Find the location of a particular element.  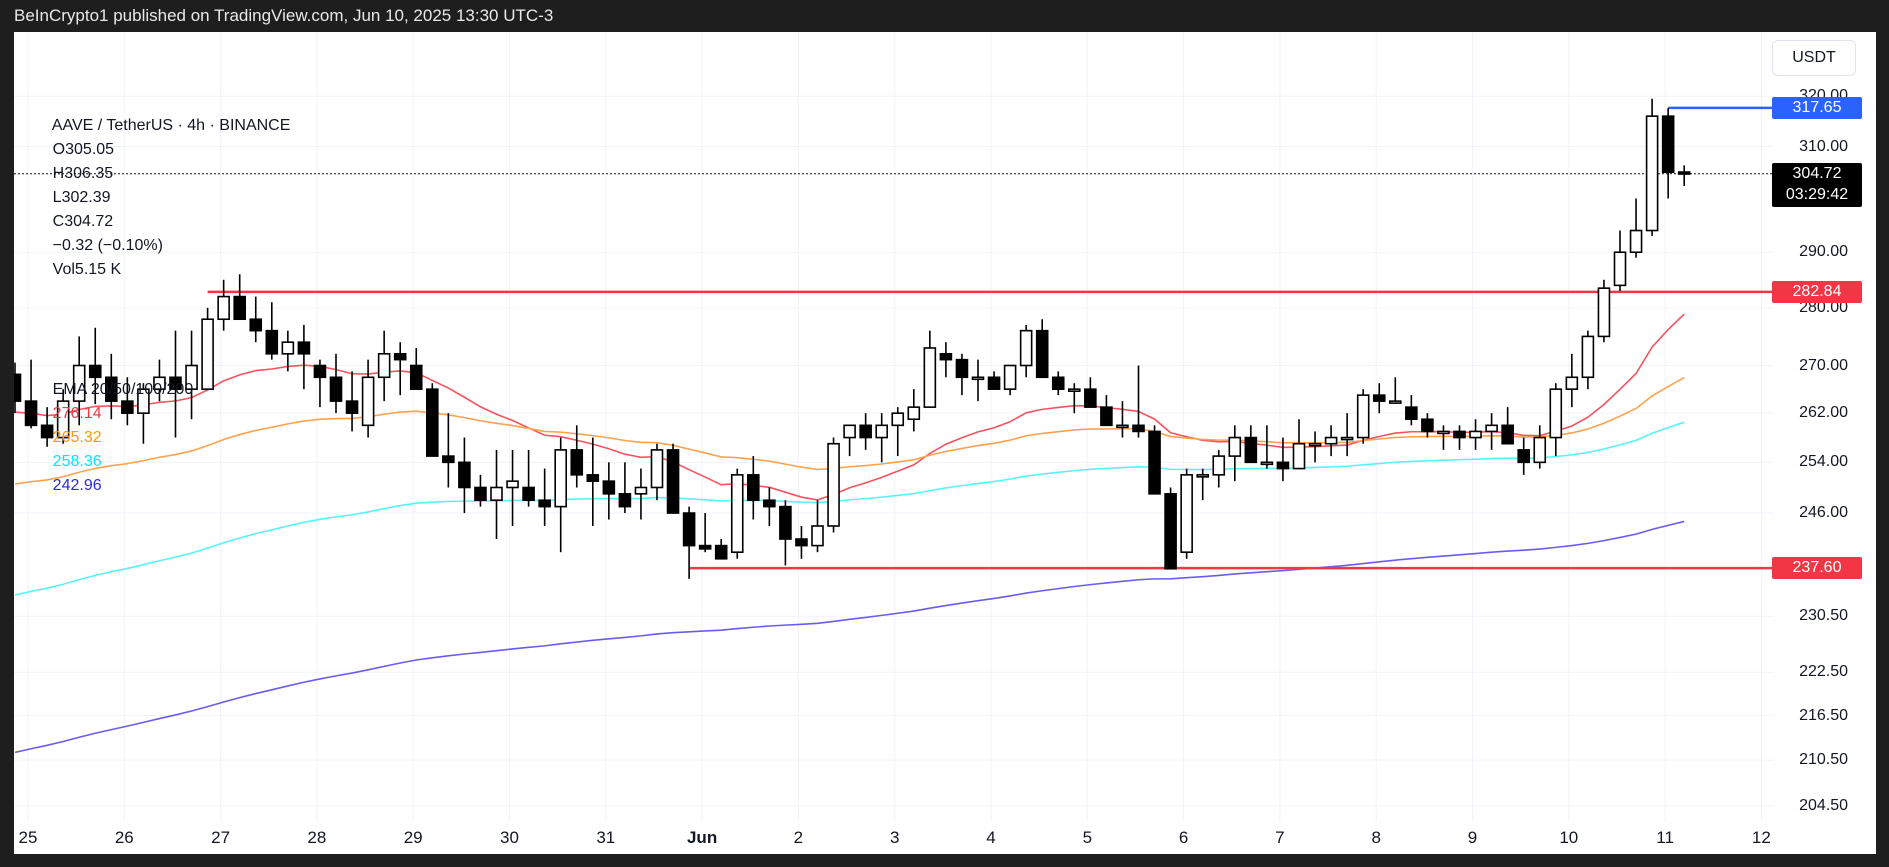

price-tick: 254.00 is located at coordinates (1823, 462).